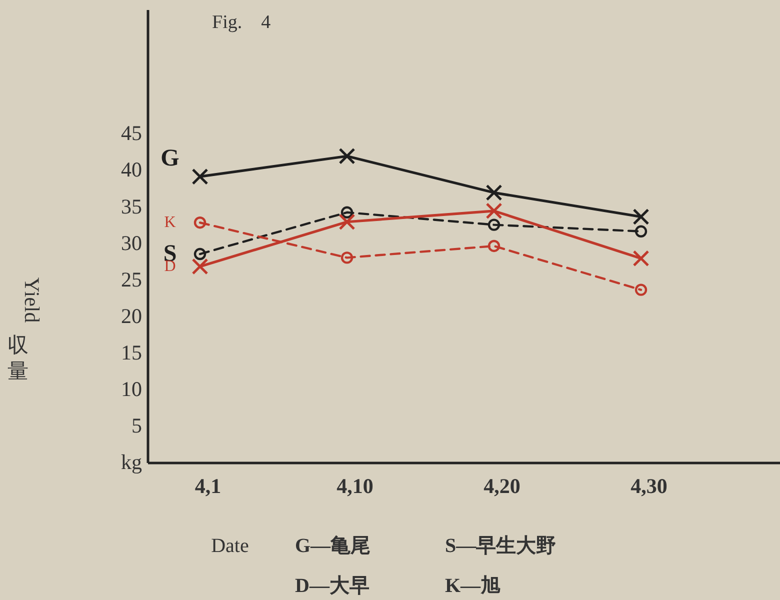  I want to click on chart-title: Fig. 4, so click(242, 22).